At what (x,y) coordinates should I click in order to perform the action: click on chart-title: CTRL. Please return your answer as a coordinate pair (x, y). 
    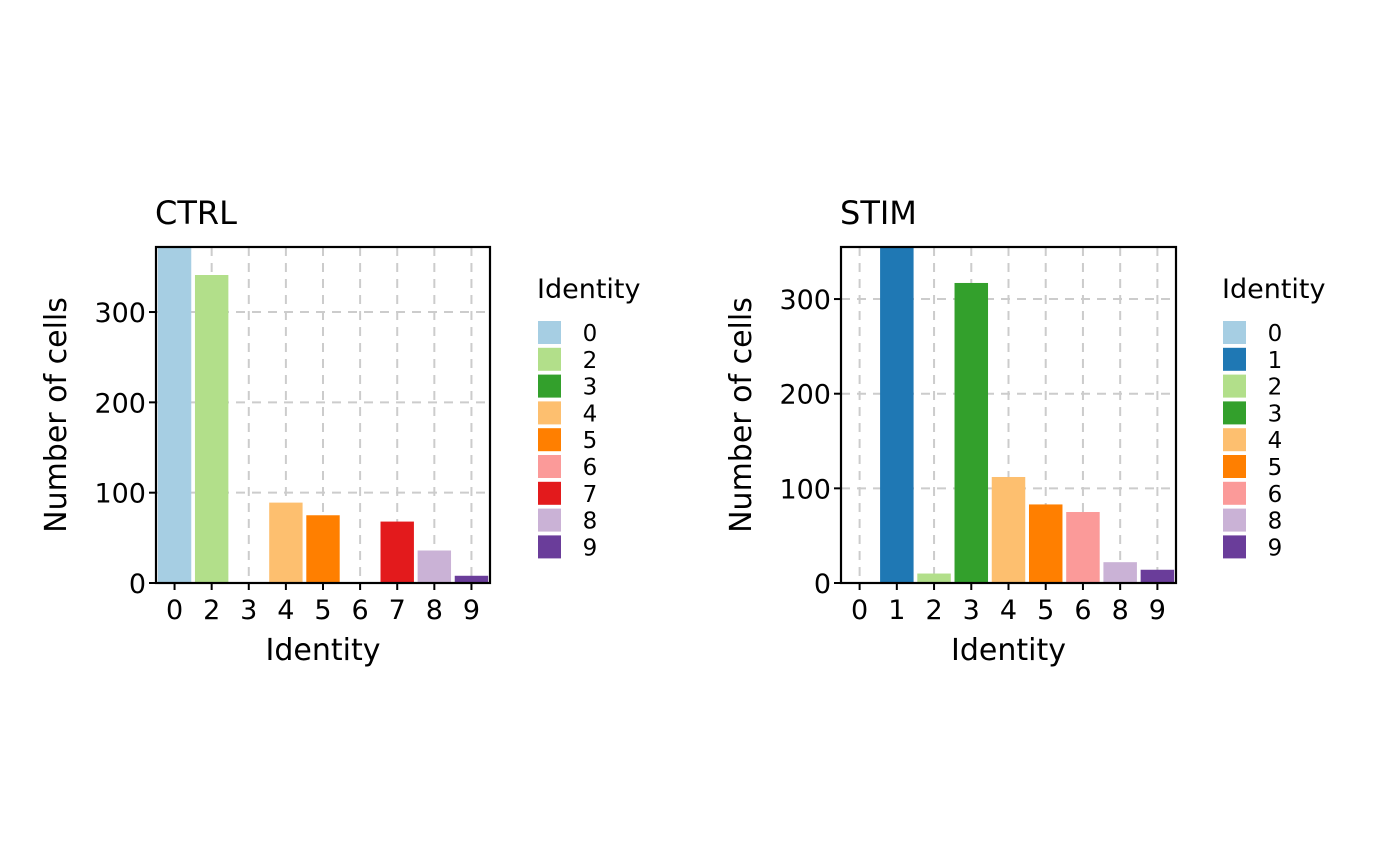
    Looking at the image, I should click on (196, 213).